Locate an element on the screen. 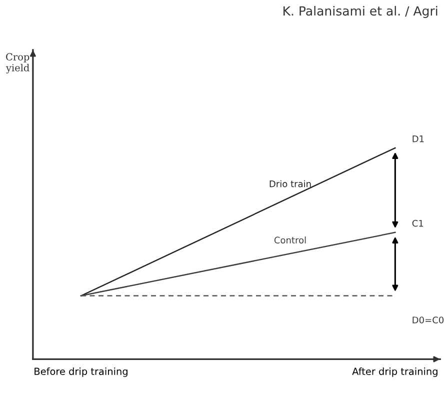 The width and height of the screenshot is (445, 396). x-tick-label: After drip training is located at coordinates (395, 372).